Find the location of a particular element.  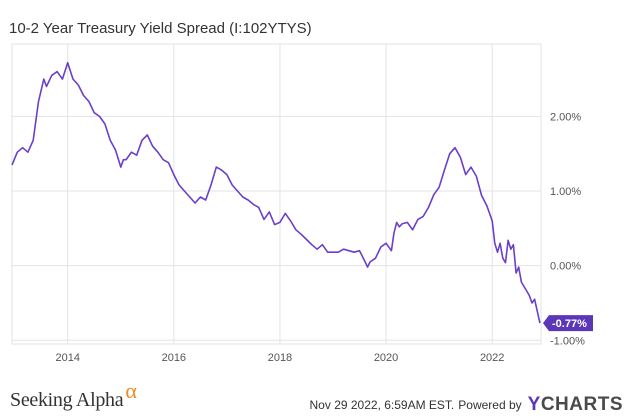

powered-by-label: Powered by is located at coordinates (490, 405).